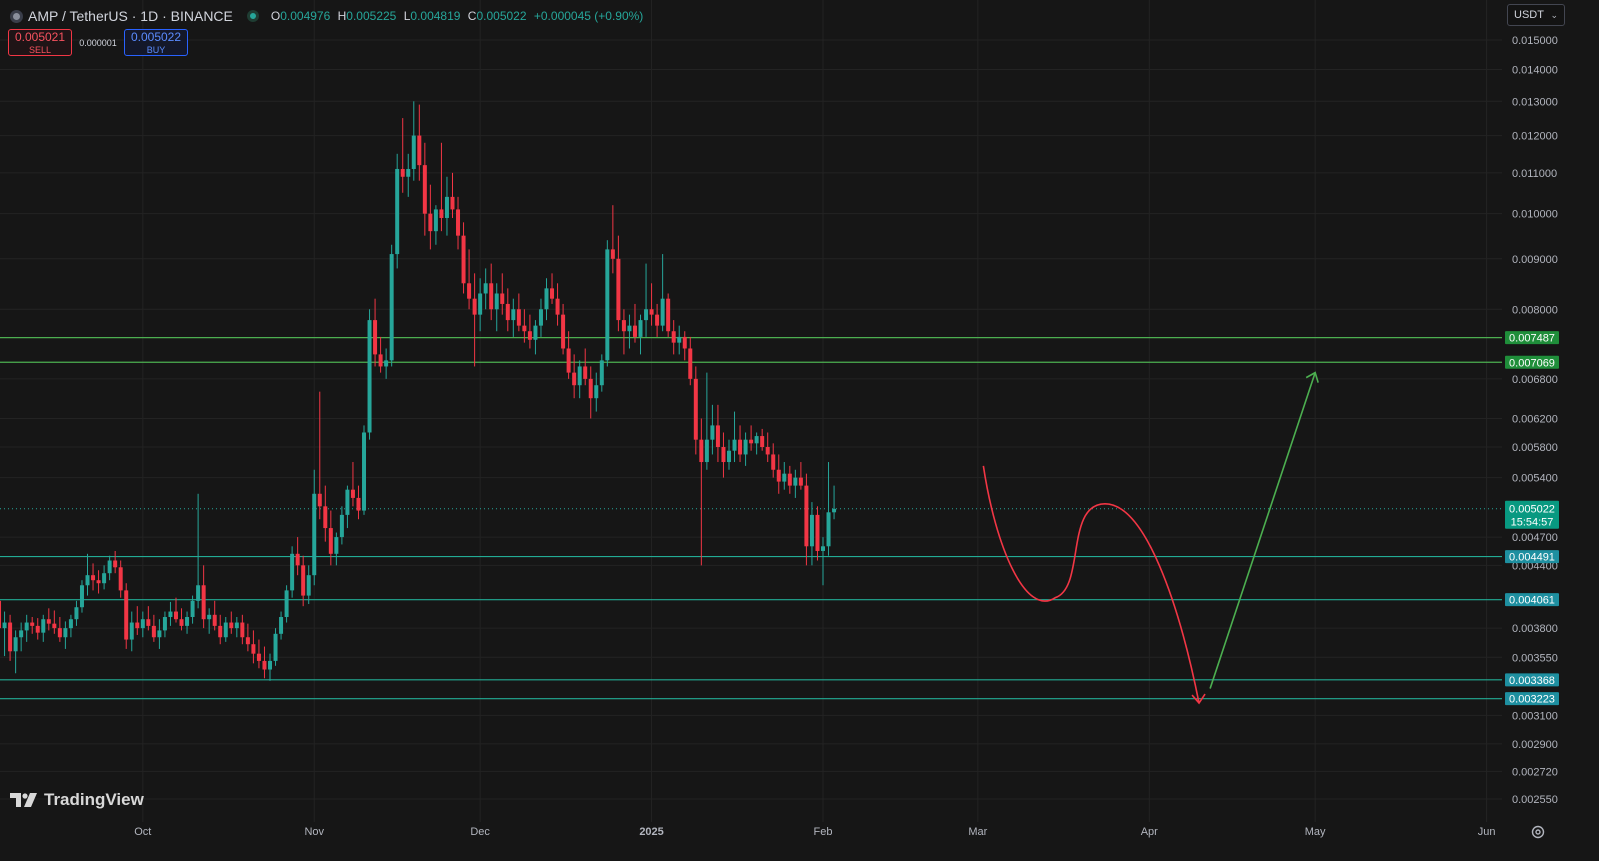 This screenshot has width=1599, height=861. Describe the element at coordinates (94, 799) in the screenshot. I see `tradingview-wordmark: TradingView` at that location.